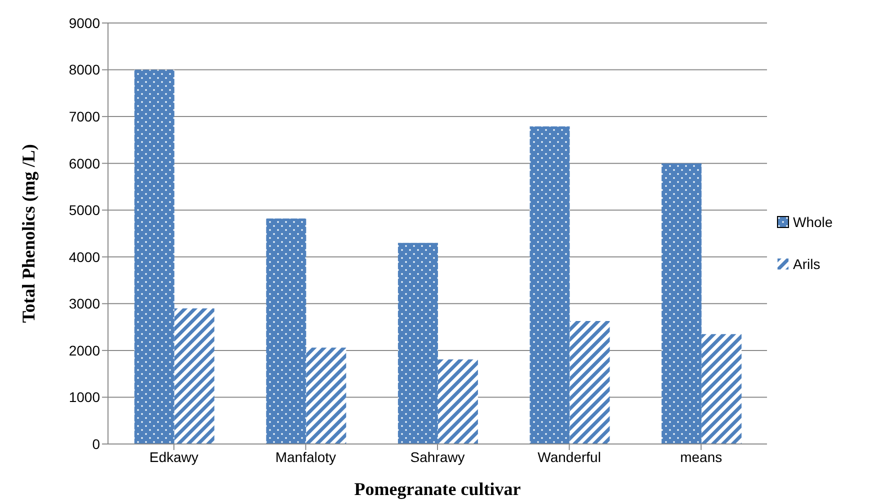 The image size is (885, 504). Describe the element at coordinates (813, 222) in the screenshot. I see `legend-label: Whole` at that location.